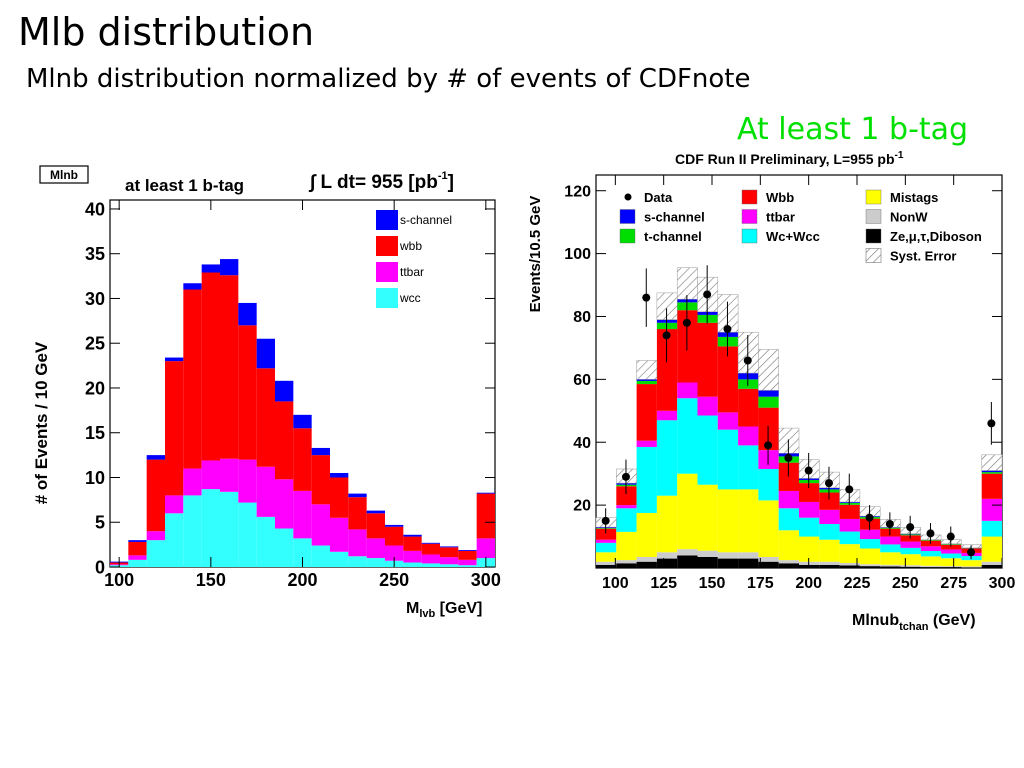 This screenshot has height=768, width=1024. What do you see at coordinates (41, 422) in the screenshot?
I see `left-y-axis-label: # of Events / 10 GeV` at bounding box center [41, 422].